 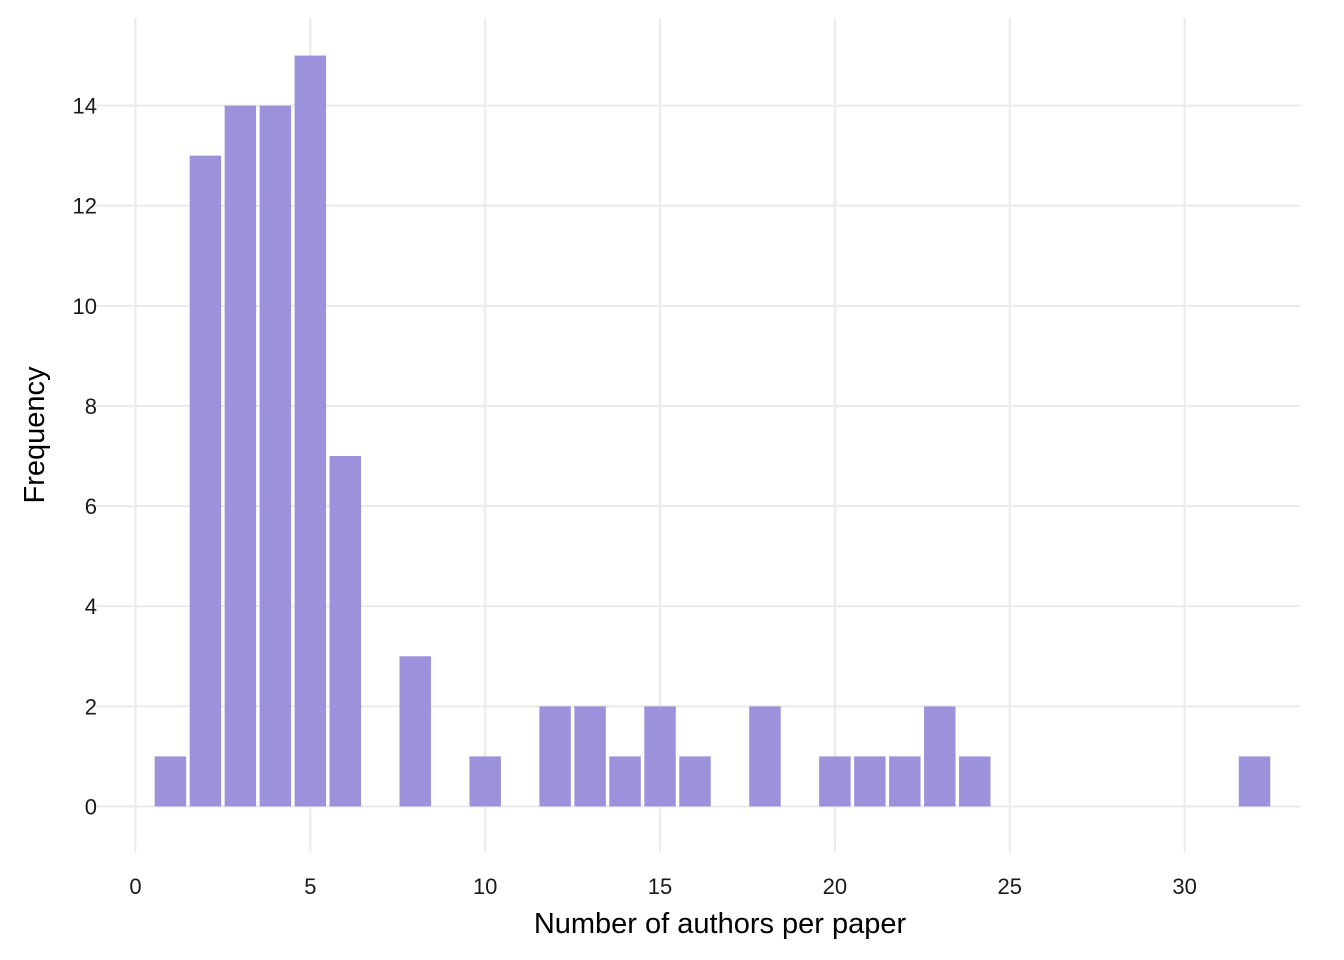 I want to click on x-tick-label: 25, so click(x=1010, y=886).